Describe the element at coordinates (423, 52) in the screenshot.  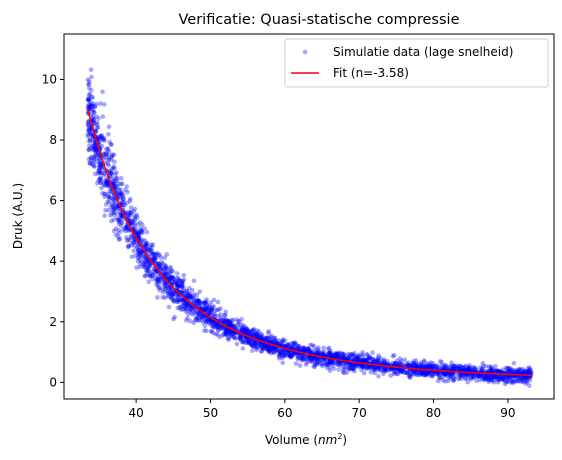
I see `legend-label-simulation: Simulatie data (lage snelheid)` at that location.